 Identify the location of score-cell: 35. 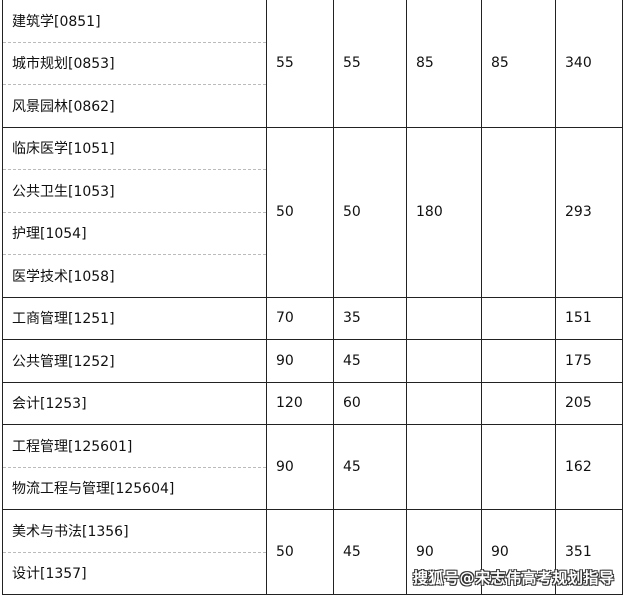
(370, 318).